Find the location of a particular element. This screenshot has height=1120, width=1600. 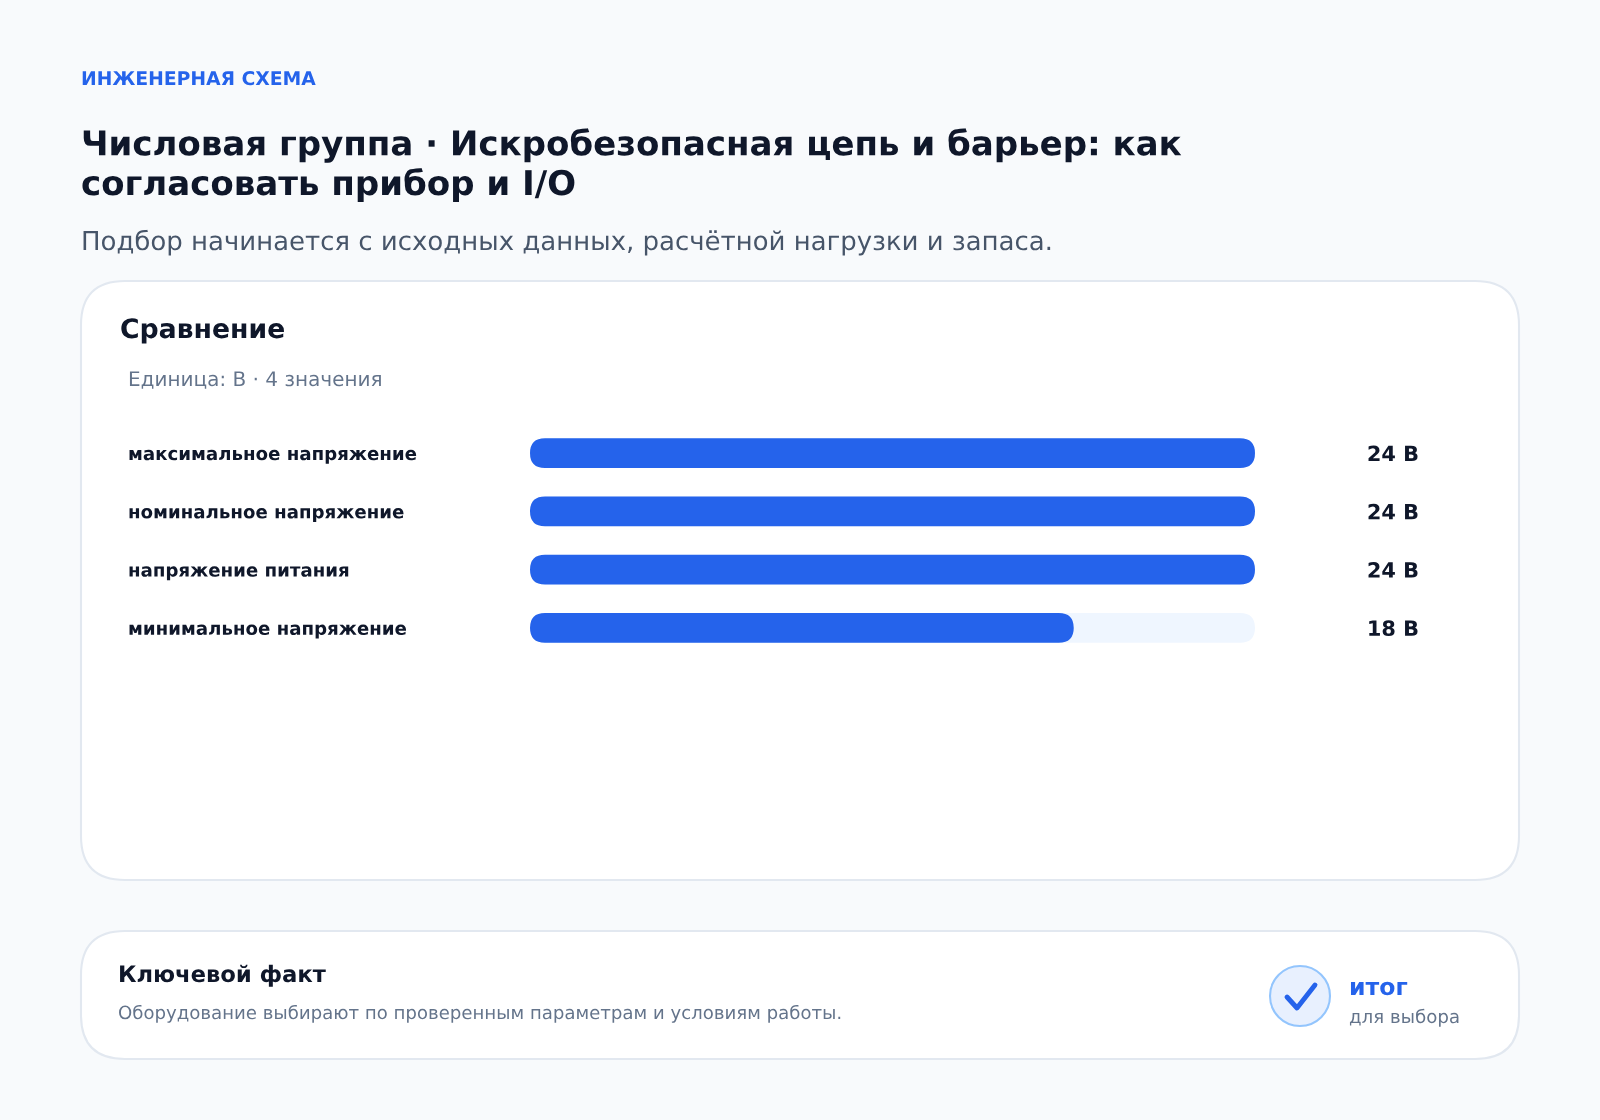

text: Сравнение is located at coordinates (202, 331).